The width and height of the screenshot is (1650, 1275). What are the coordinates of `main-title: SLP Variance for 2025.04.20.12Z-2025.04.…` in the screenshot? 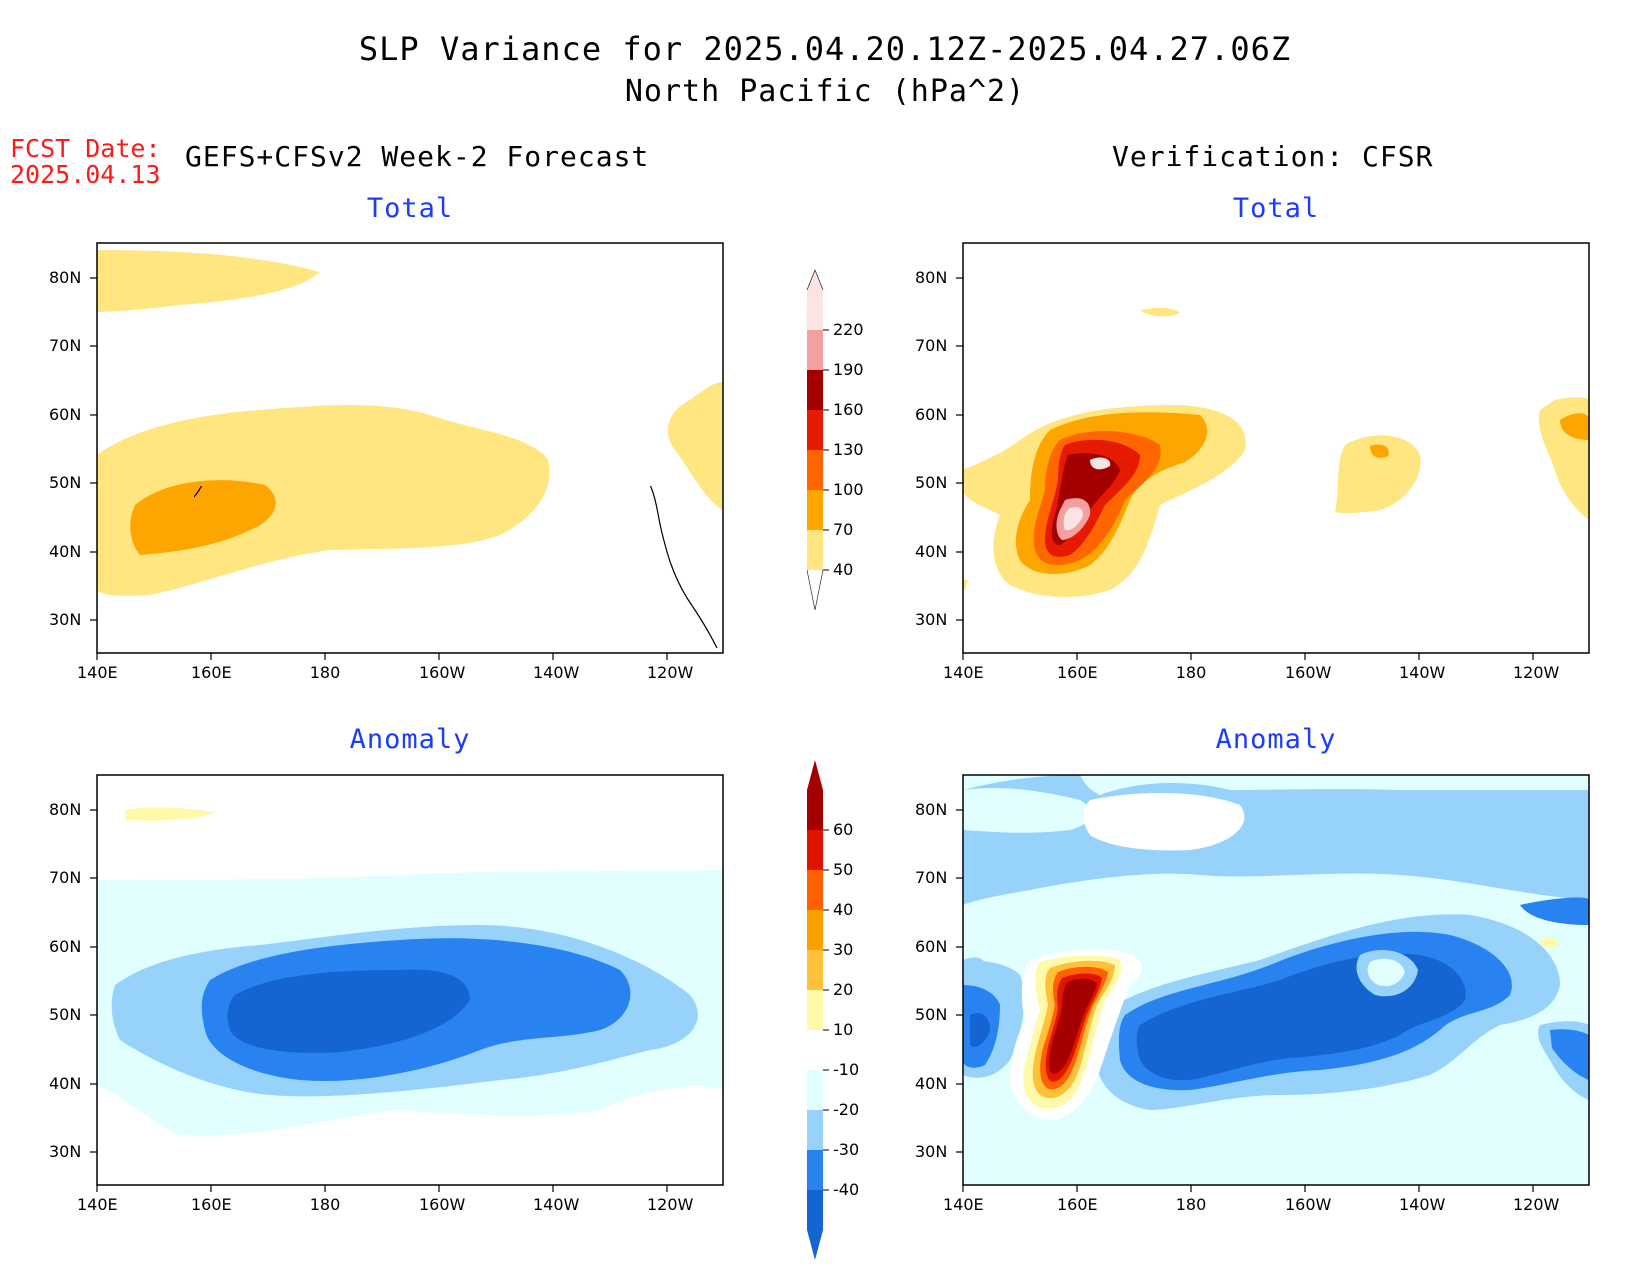 It's located at (825, 49).